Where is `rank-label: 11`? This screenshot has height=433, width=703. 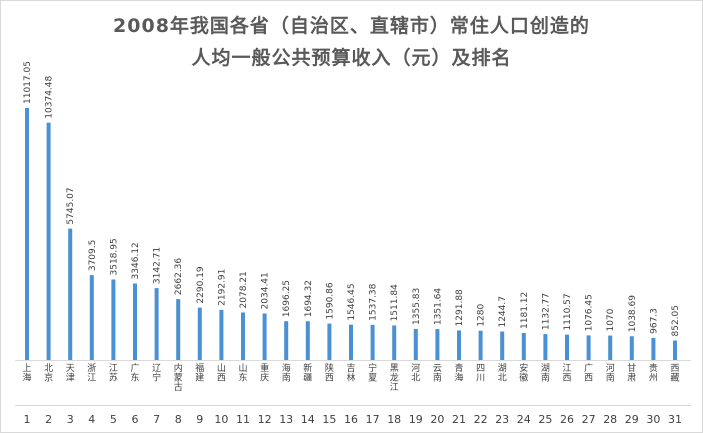 rank-label: 11 is located at coordinates (243, 419).